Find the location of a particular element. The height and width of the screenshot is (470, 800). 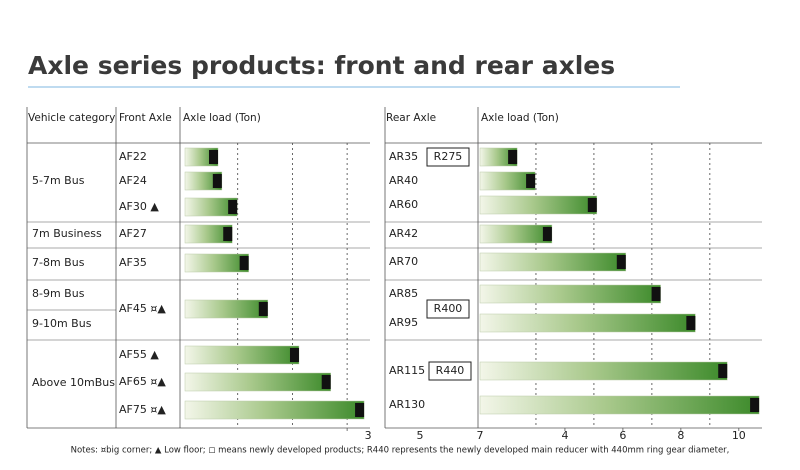

vehicle-category: 8-9m Bus is located at coordinates (58, 293).